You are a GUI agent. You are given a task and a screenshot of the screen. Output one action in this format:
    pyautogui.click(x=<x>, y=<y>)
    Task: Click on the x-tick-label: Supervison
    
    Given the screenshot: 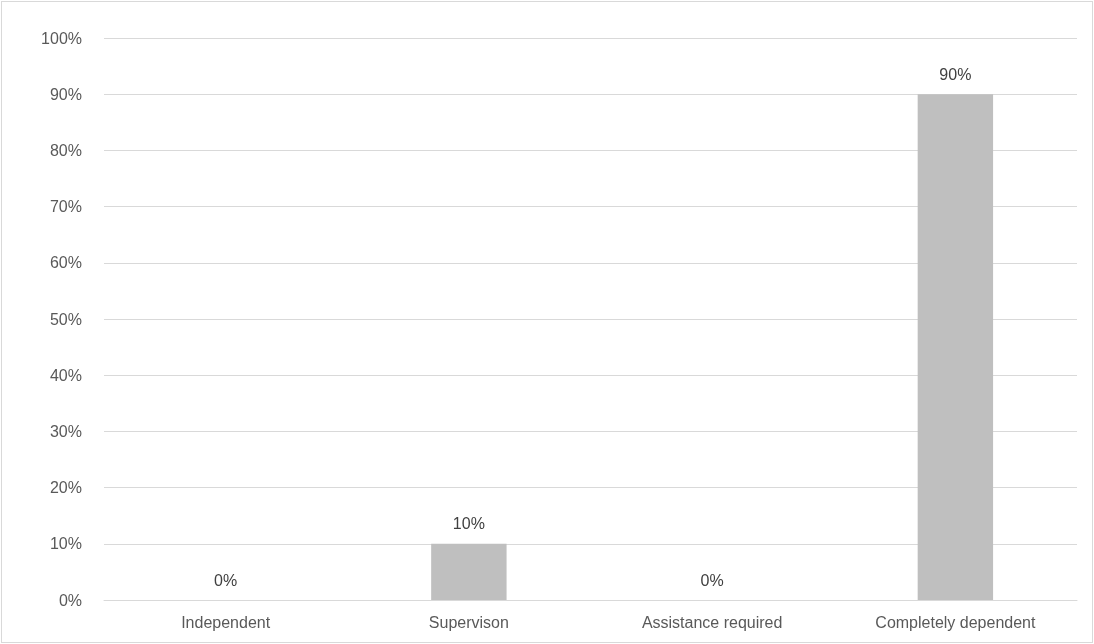 What is the action you would take?
    pyautogui.click(x=468, y=622)
    